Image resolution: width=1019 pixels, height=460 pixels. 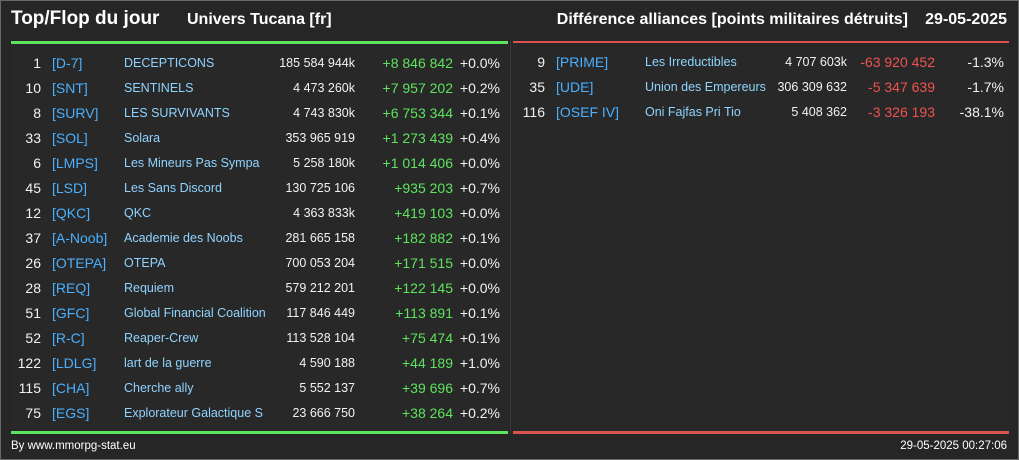 What do you see at coordinates (33, 187) in the screenshot?
I see `rank-cell: 45` at bounding box center [33, 187].